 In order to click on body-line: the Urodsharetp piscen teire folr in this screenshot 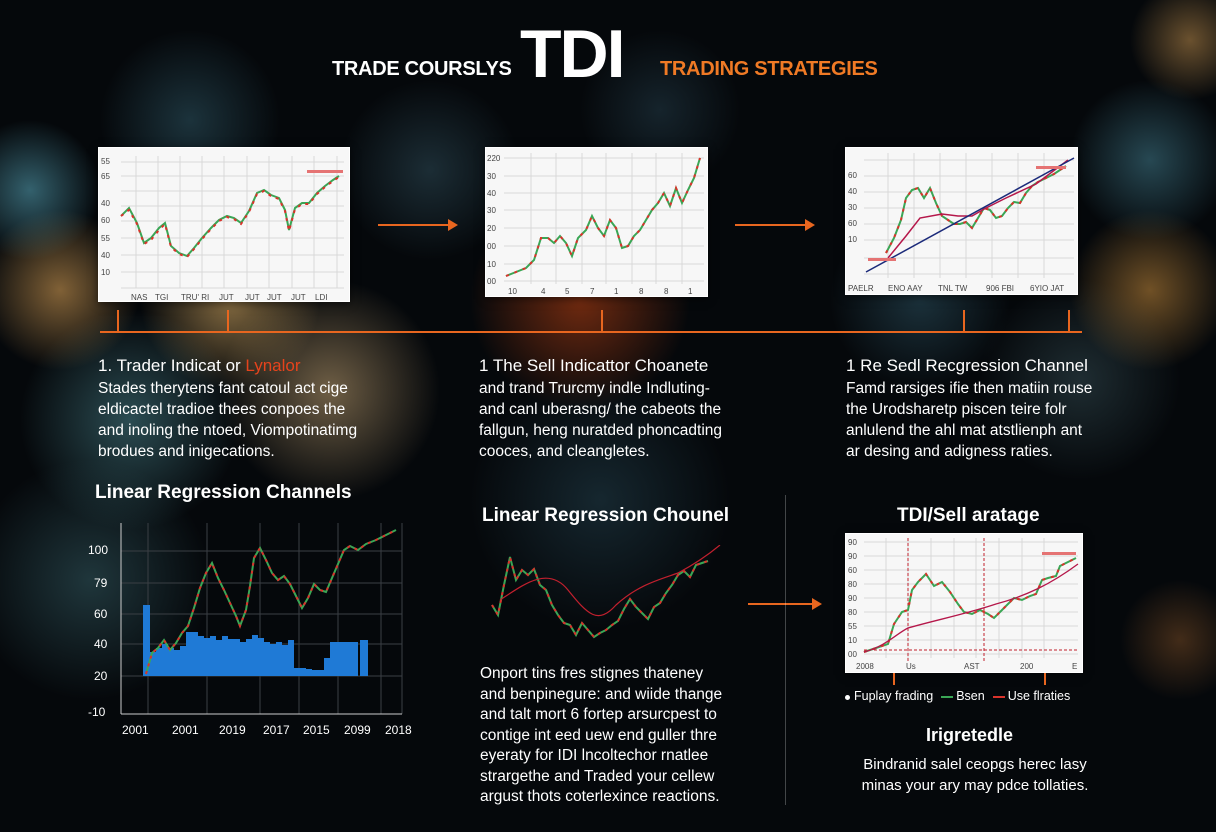, I will do `click(956, 409)`.